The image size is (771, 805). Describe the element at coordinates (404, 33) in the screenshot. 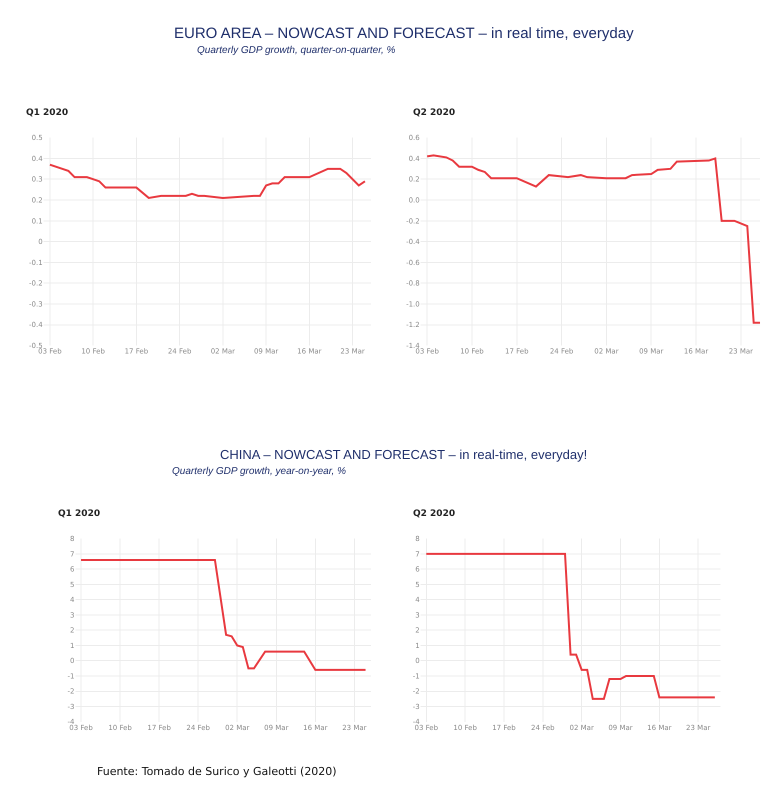

I see `text: EURO AREA – NOWCAST AND FORECAST – in real time, everyday` at that location.